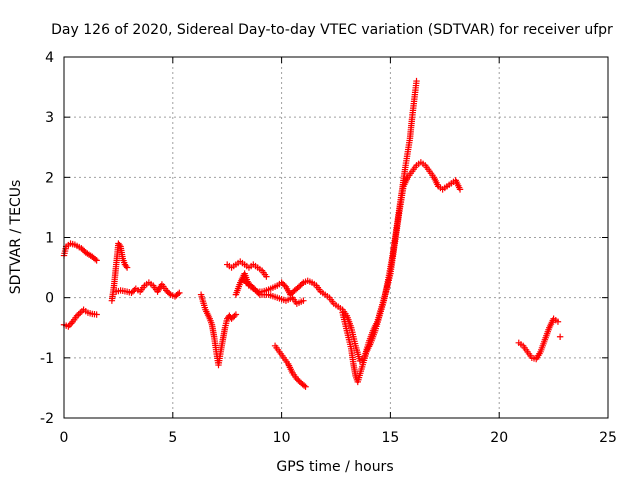  I want to click on series-seg-i, so click(290, 366).